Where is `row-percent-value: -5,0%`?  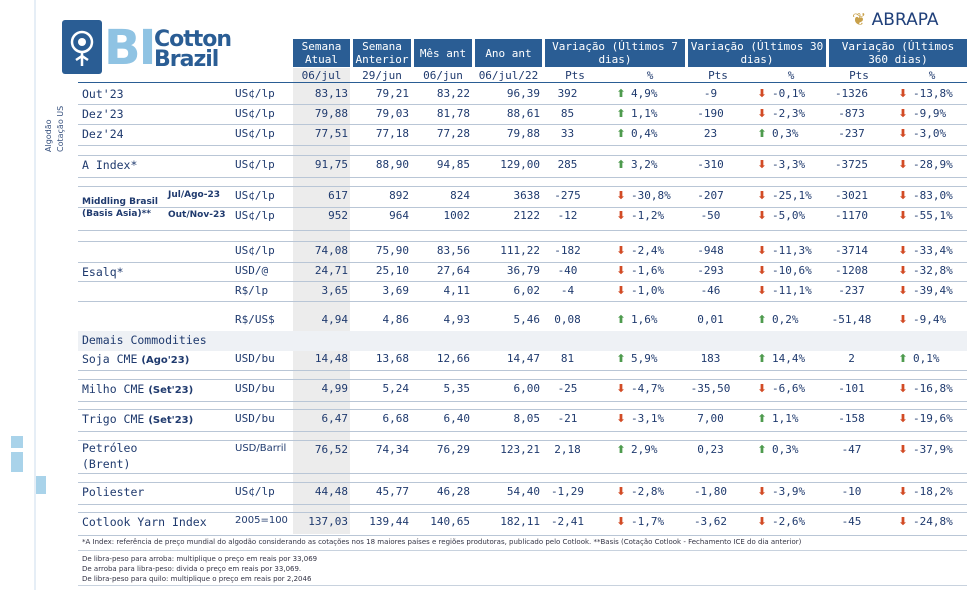 row-percent-value: -5,0% is located at coordinates (789, 215).